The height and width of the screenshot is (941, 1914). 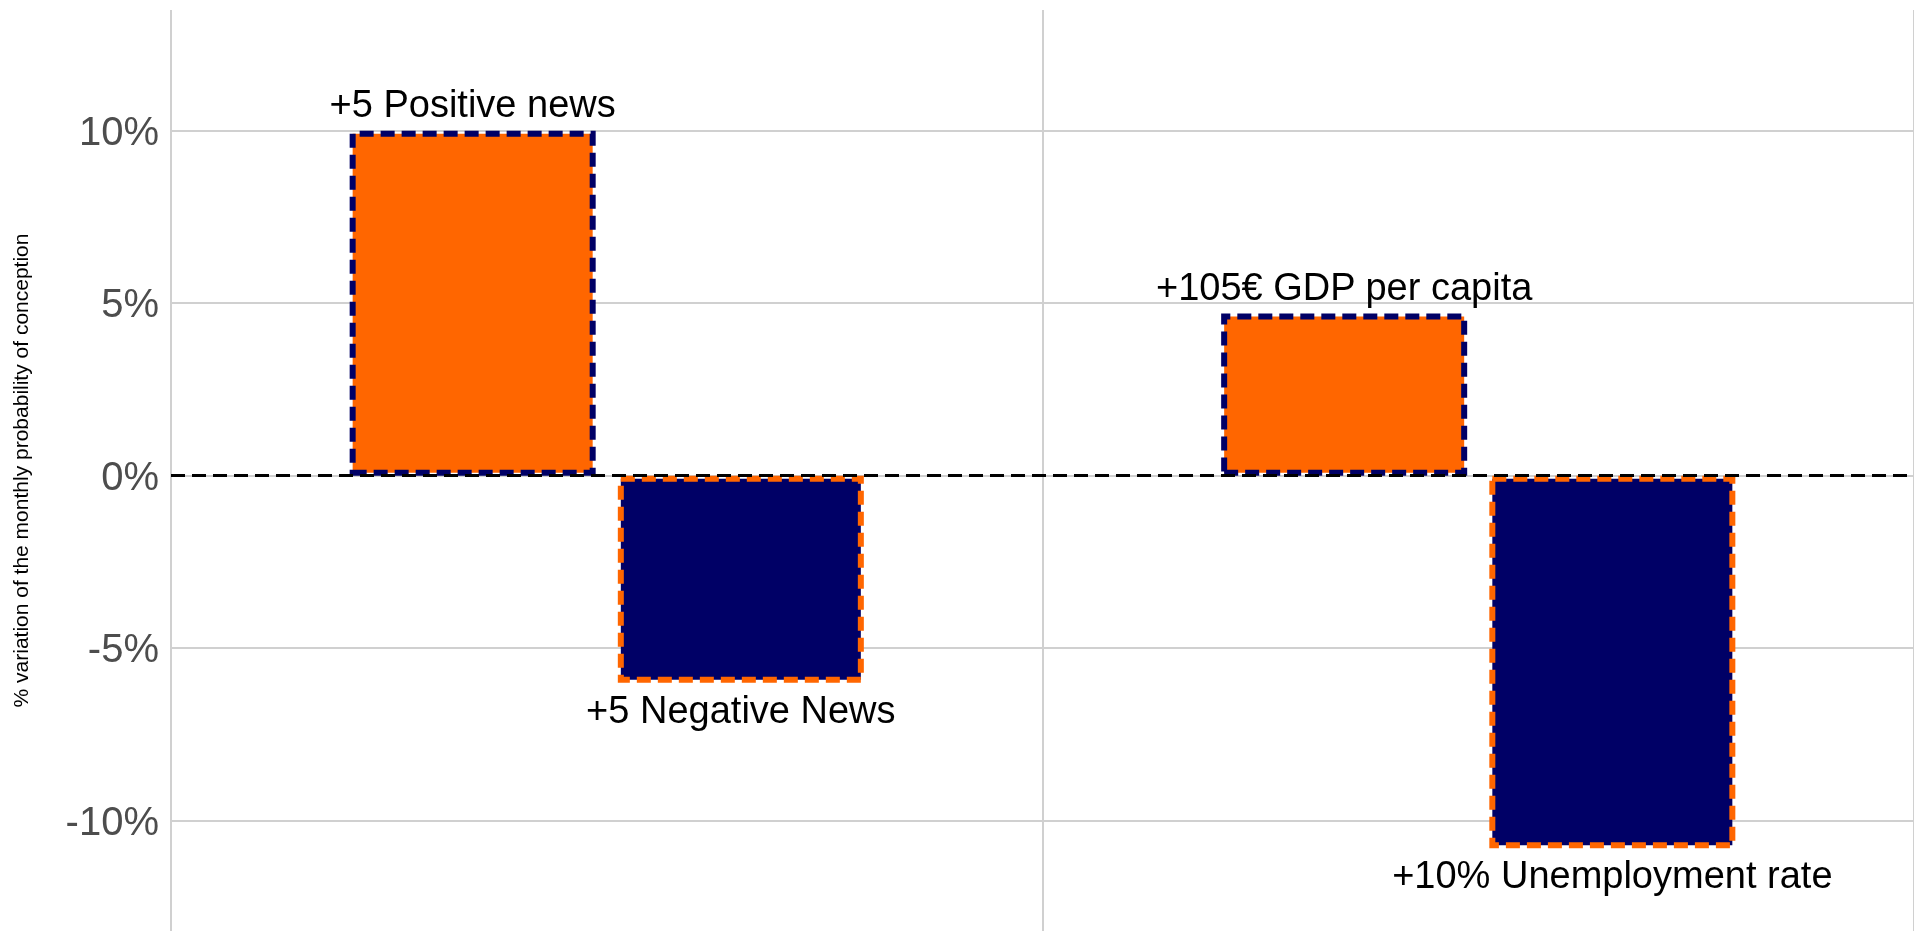 What do you see at coordinates (1612, 875) in the screenshot?
I see `annotation: +10% Unemployment rate` at bounding box center [1612, 875].